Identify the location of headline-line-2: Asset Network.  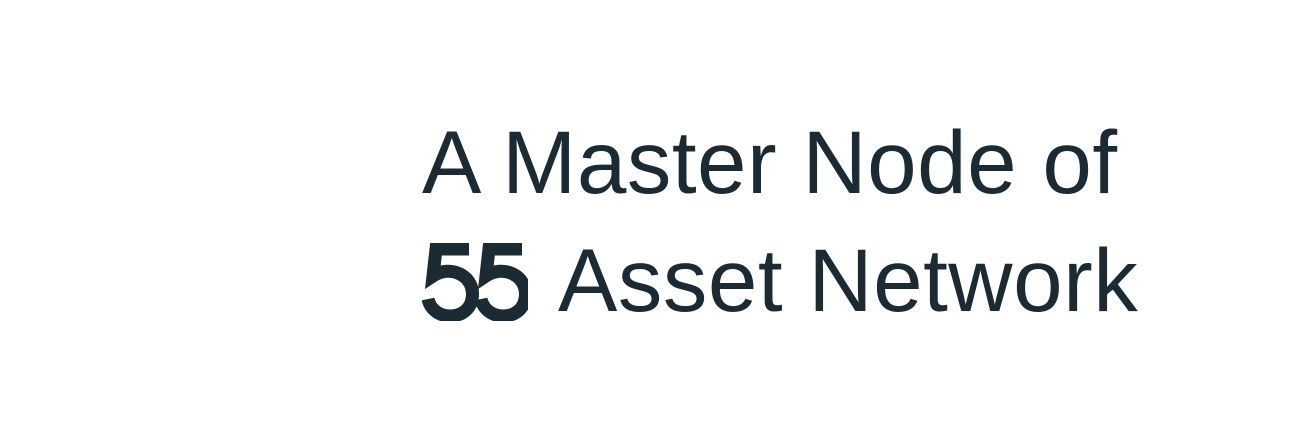
(780, 280).